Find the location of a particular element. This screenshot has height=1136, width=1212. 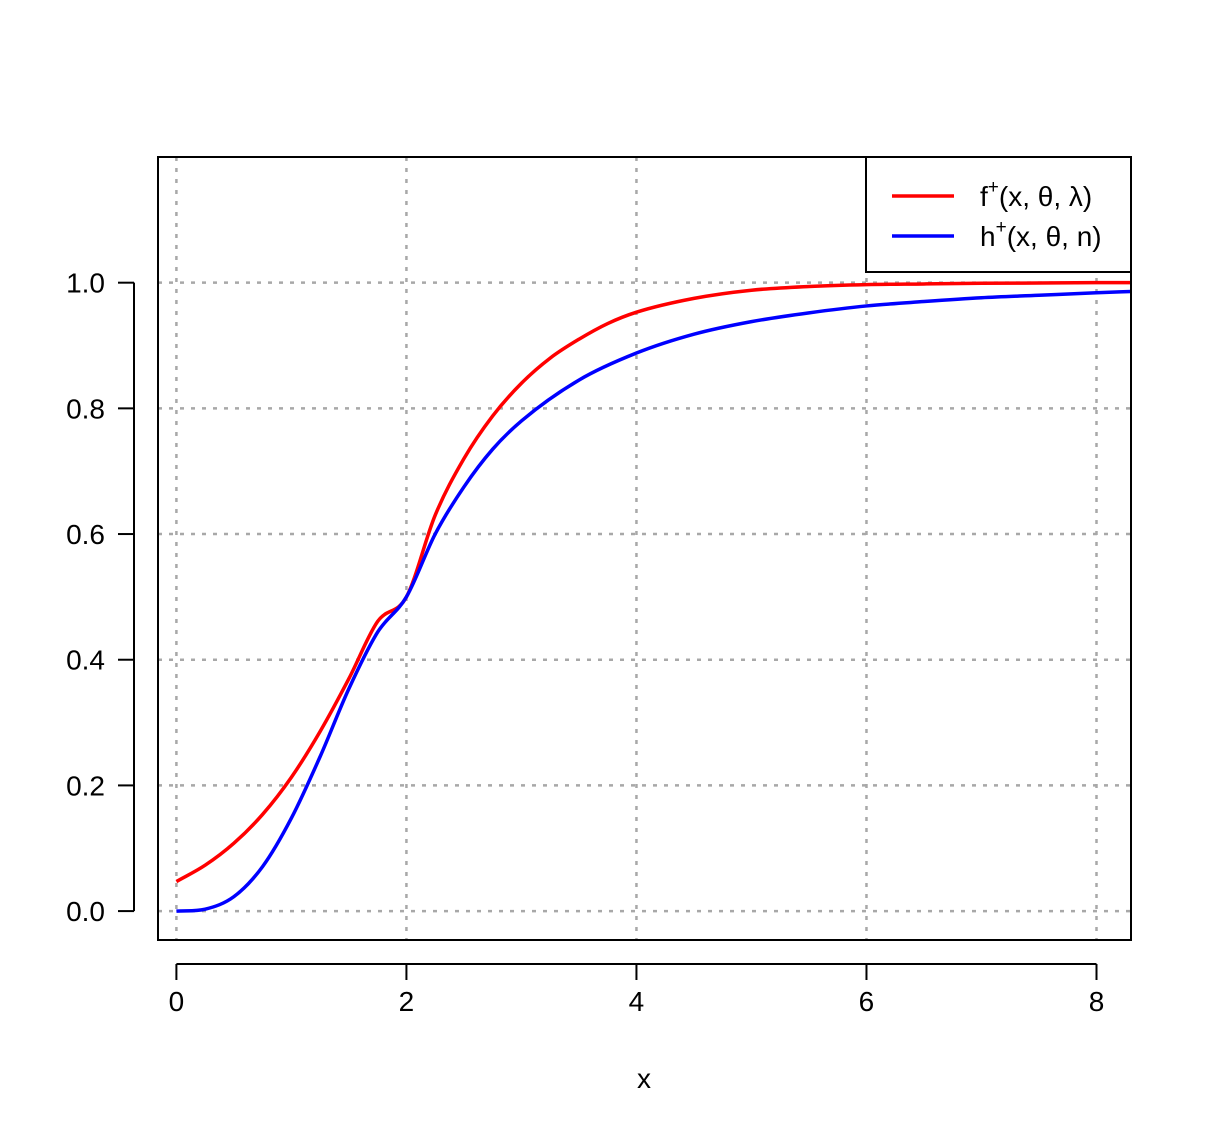

legend-label-h-rest: (x, θ, n) is located at coordinates (1054, 236).